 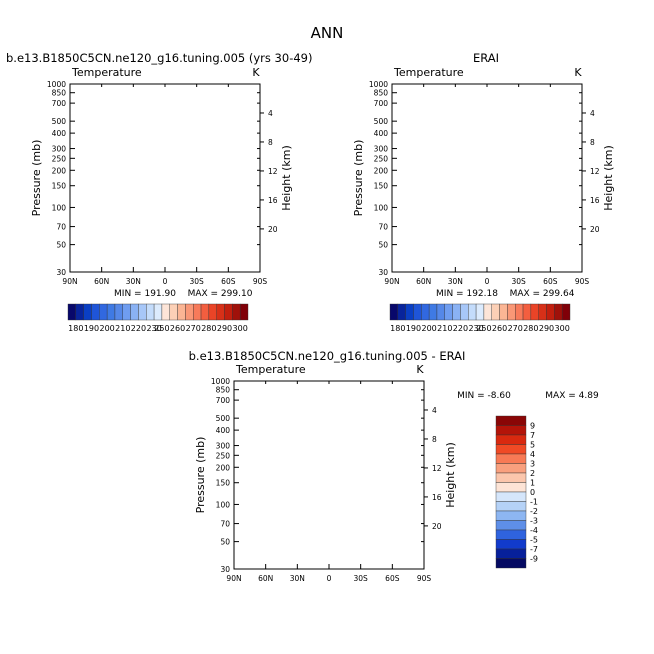 I want to click on figure-title: ANN, so click(x=327, y=33).